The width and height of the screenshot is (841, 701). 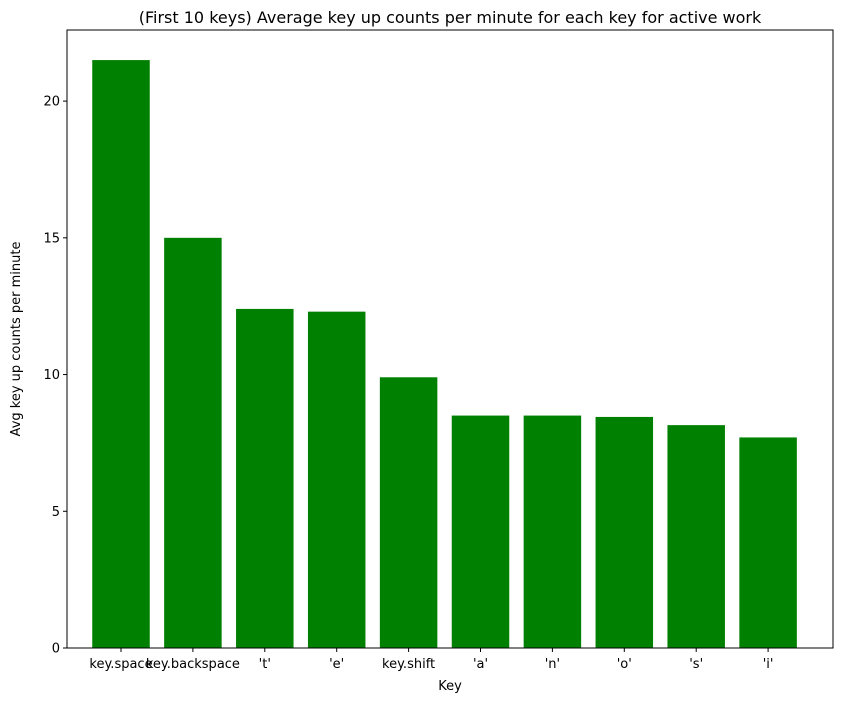 What do you see at coordinates (51, 238) in the screenshot?
I see `y-tick-label: 15` at bounding box center [51, 238].